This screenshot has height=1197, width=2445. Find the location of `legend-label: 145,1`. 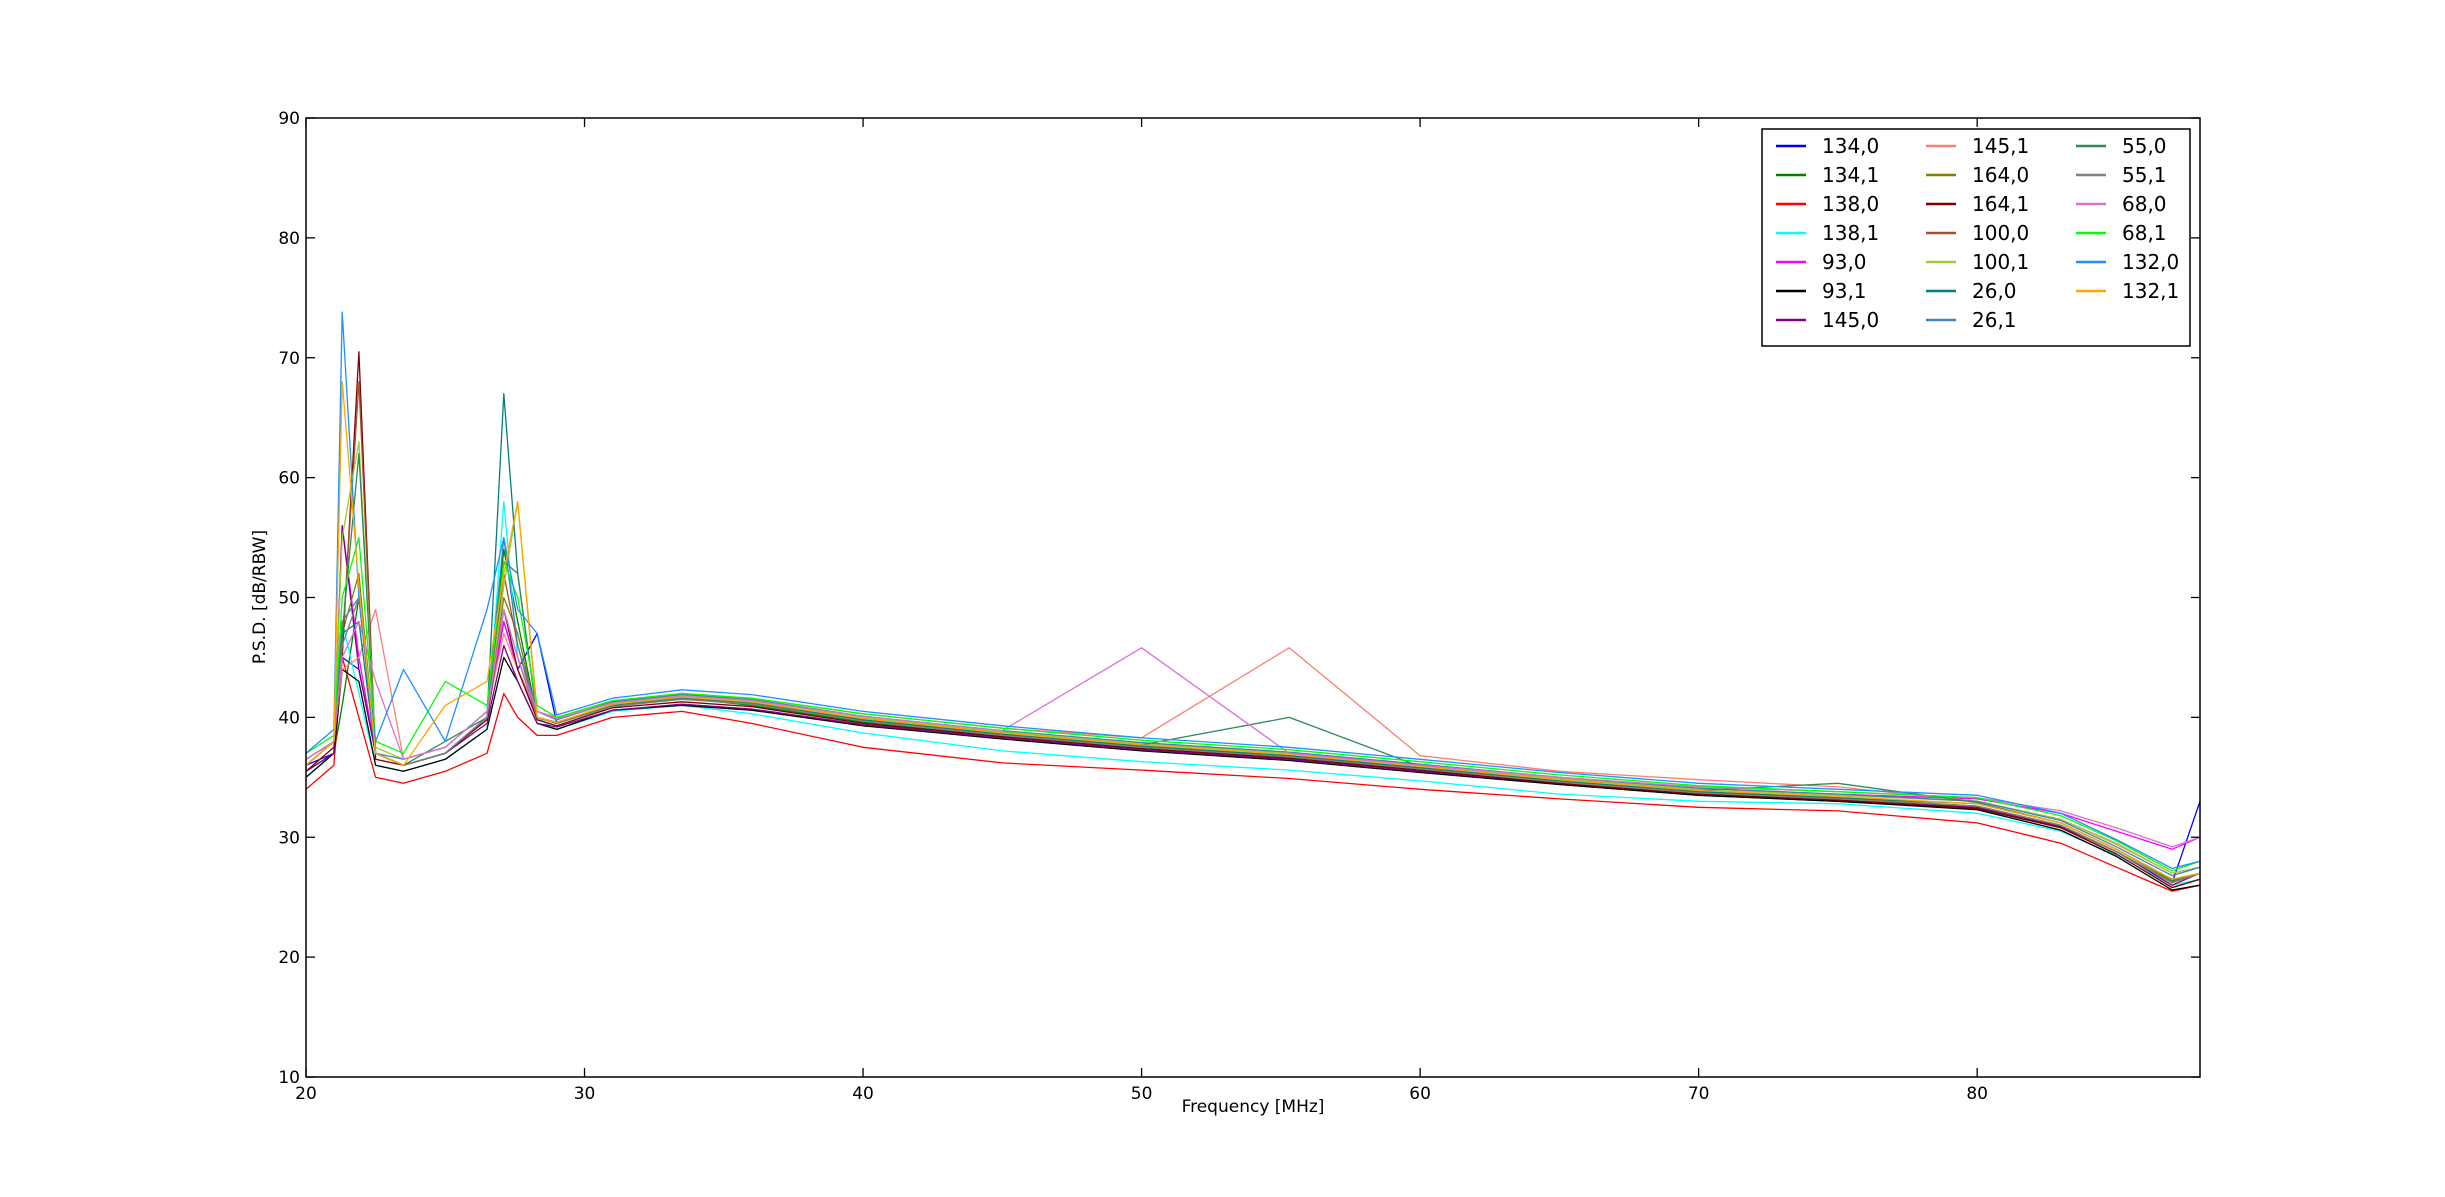

legend-label: 145,1 is located at coordinates (2000, 146).